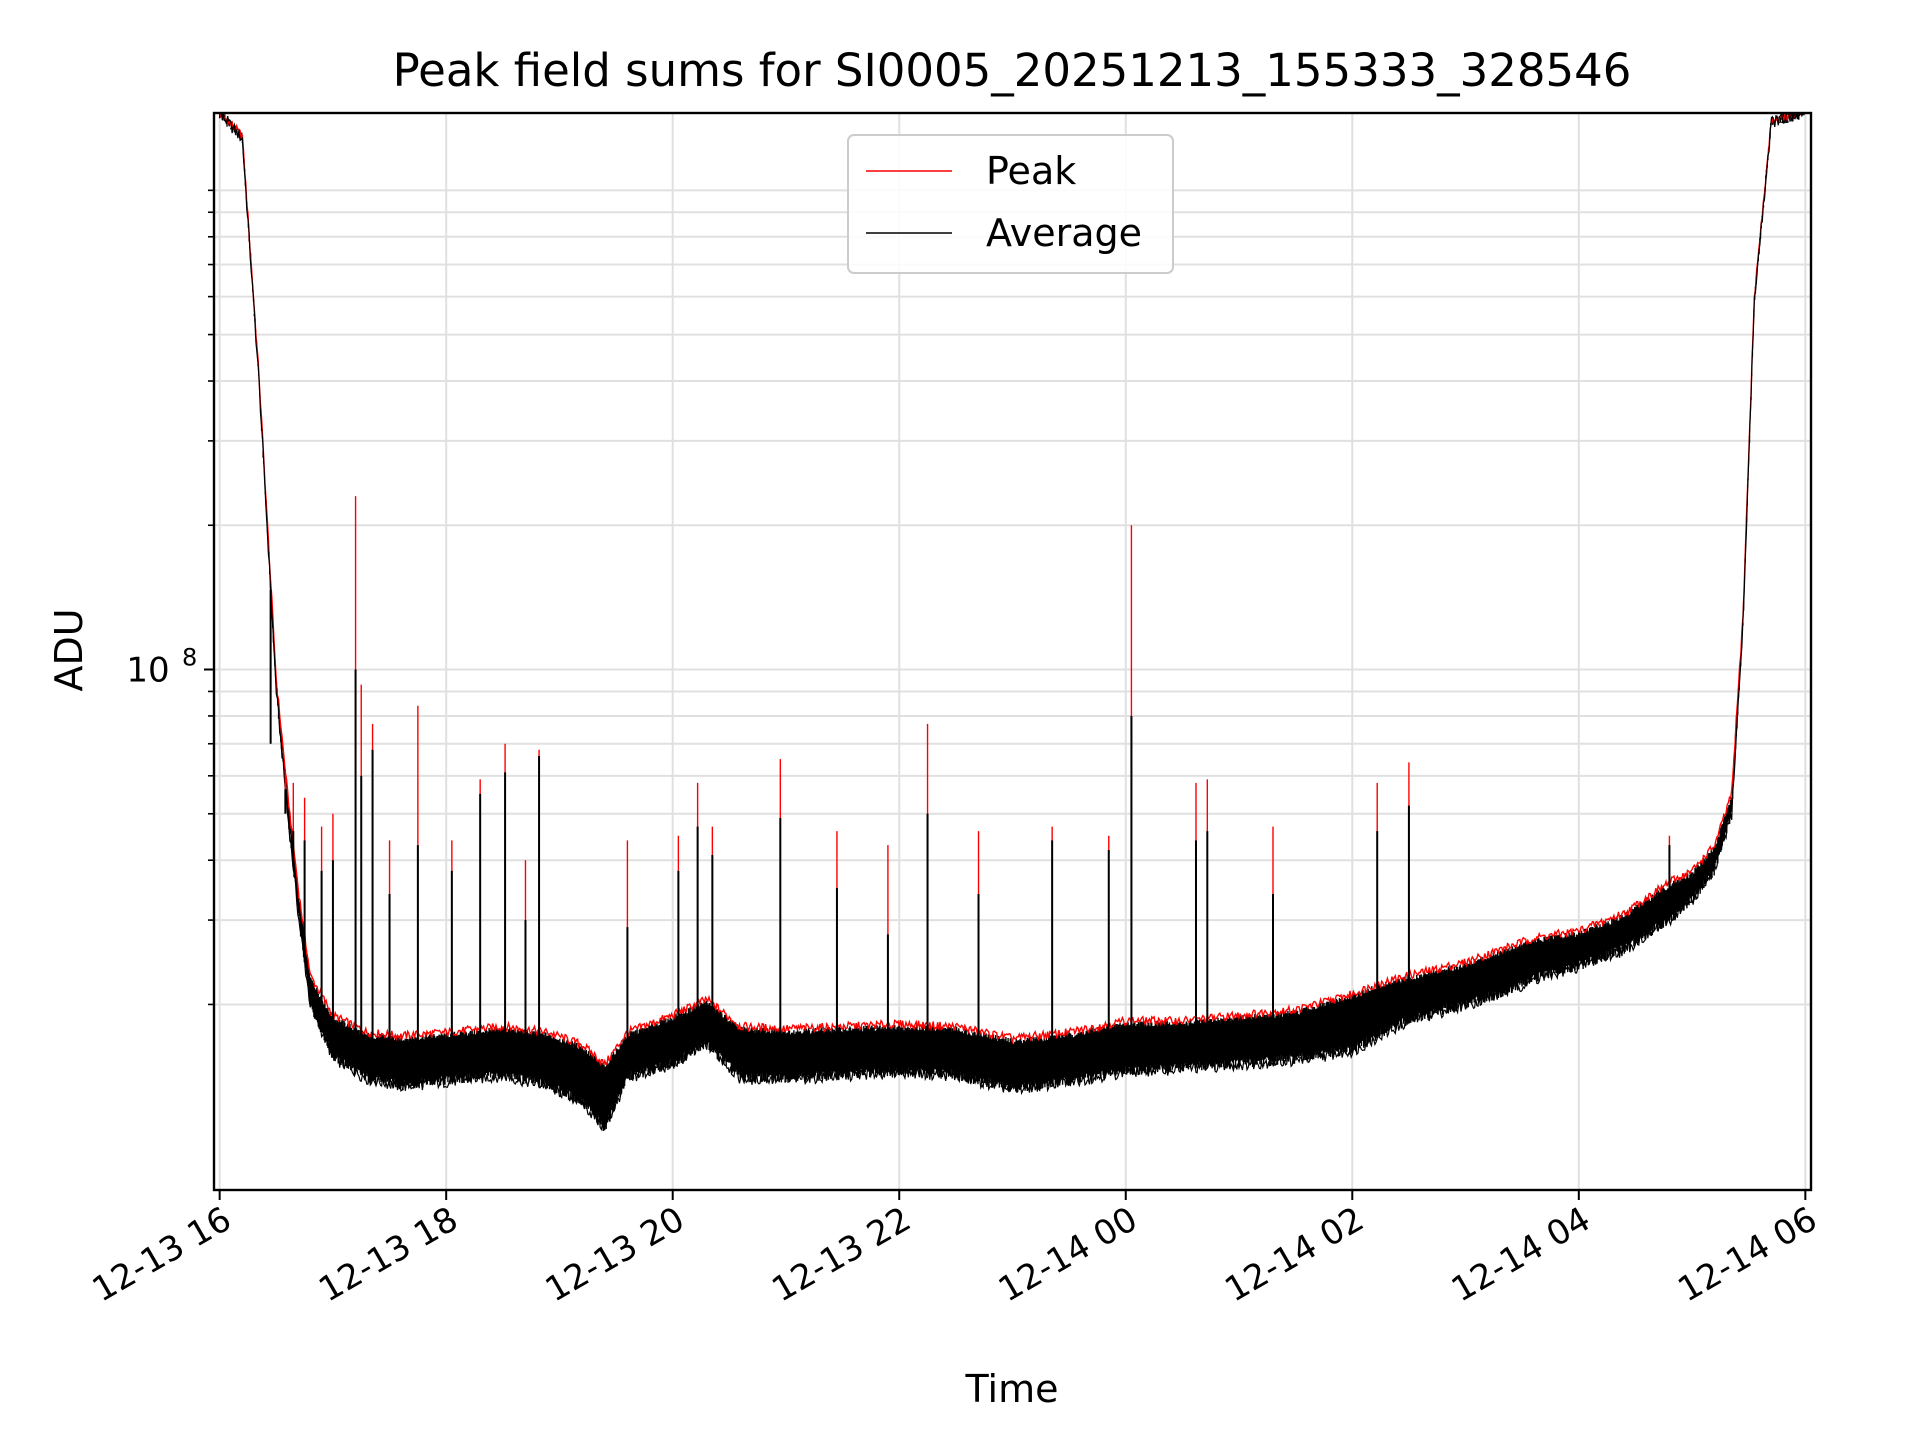  I want to click on y-axis: 10 8, so click(170, 597).